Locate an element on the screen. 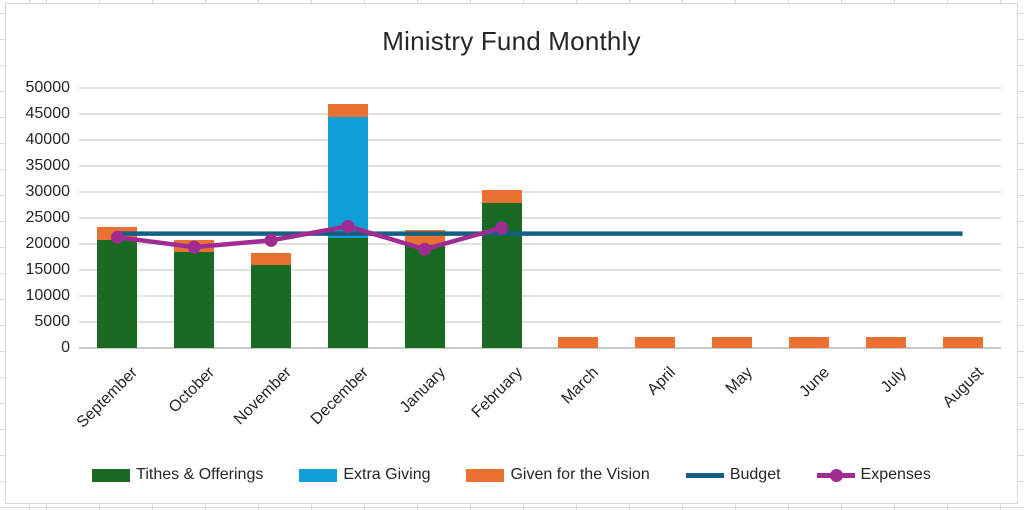 This screenshot has width=1024, height=510. x-axis-label-february: February is located at coordinates (497, 393).